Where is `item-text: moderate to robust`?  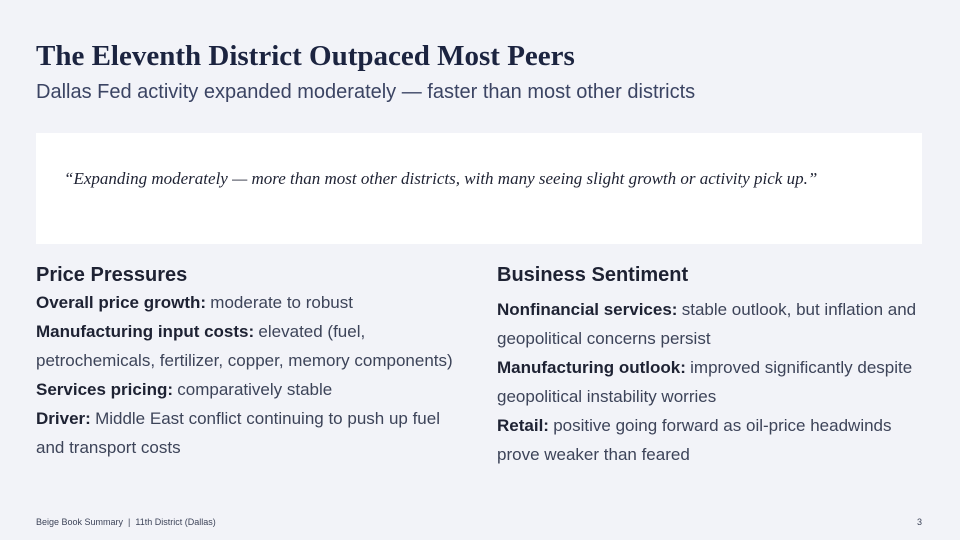 item-text: moderate to robust is located at coordinates (281, 302).